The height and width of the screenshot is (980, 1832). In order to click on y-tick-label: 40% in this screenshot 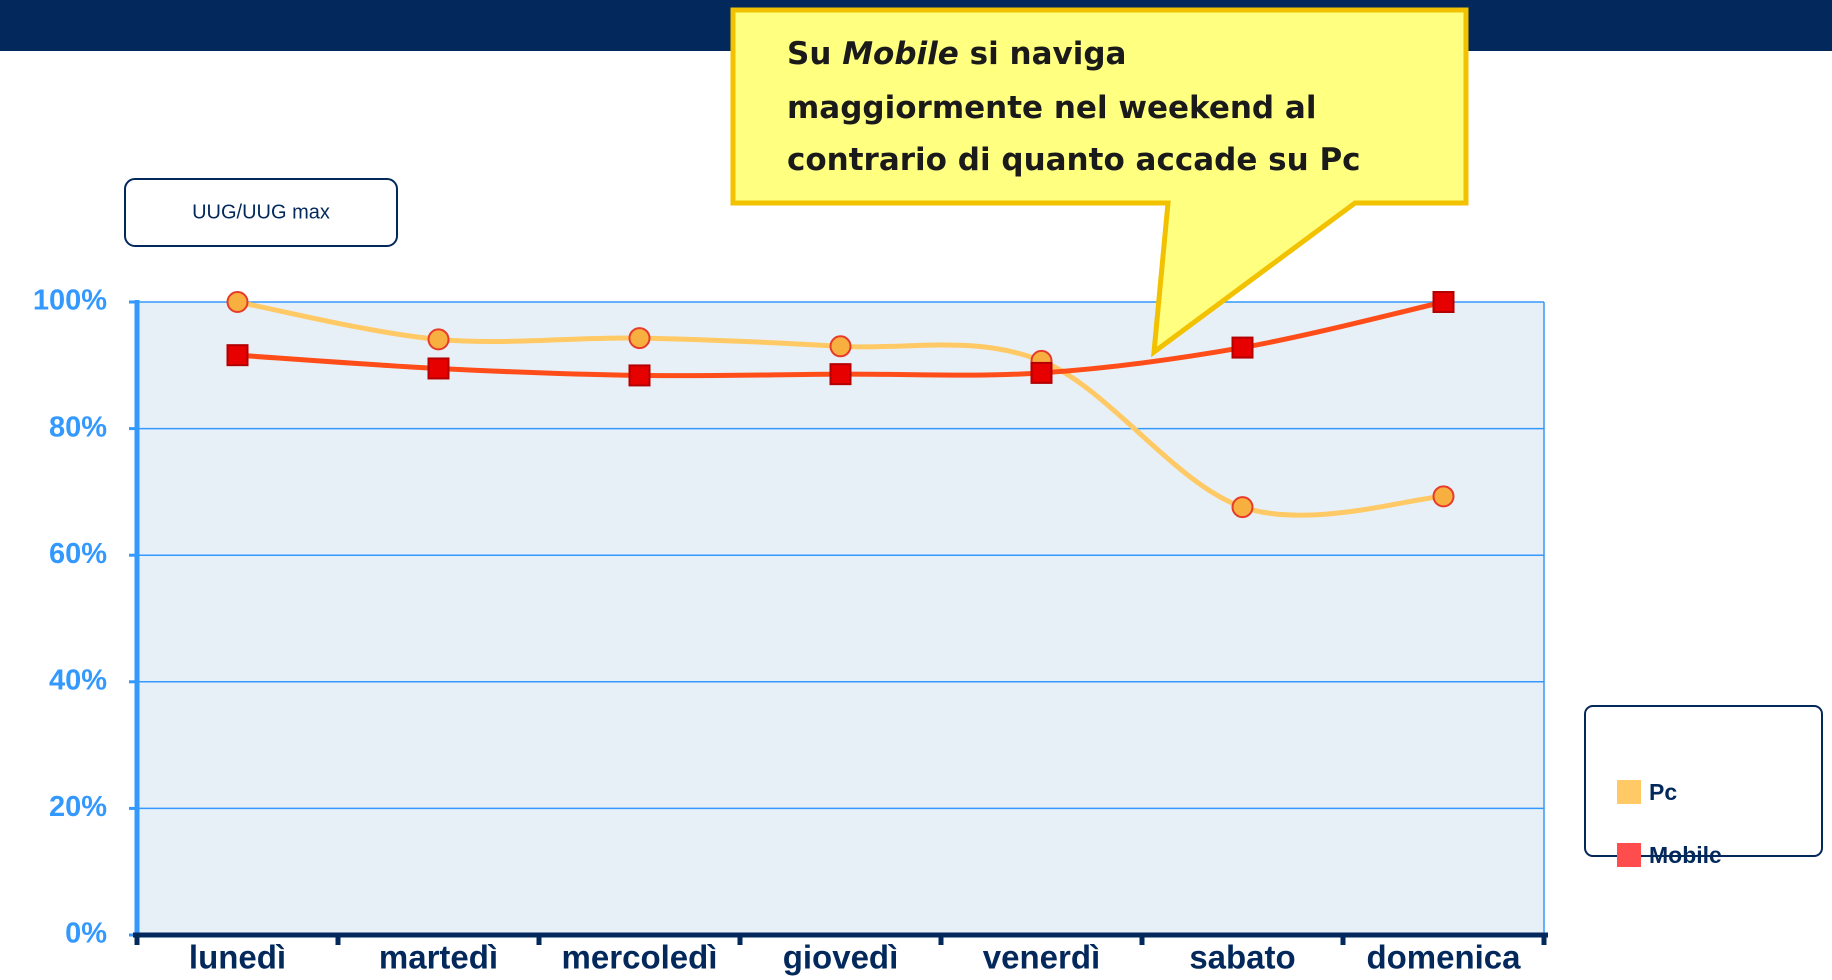, I will do `click(78, 680)`.